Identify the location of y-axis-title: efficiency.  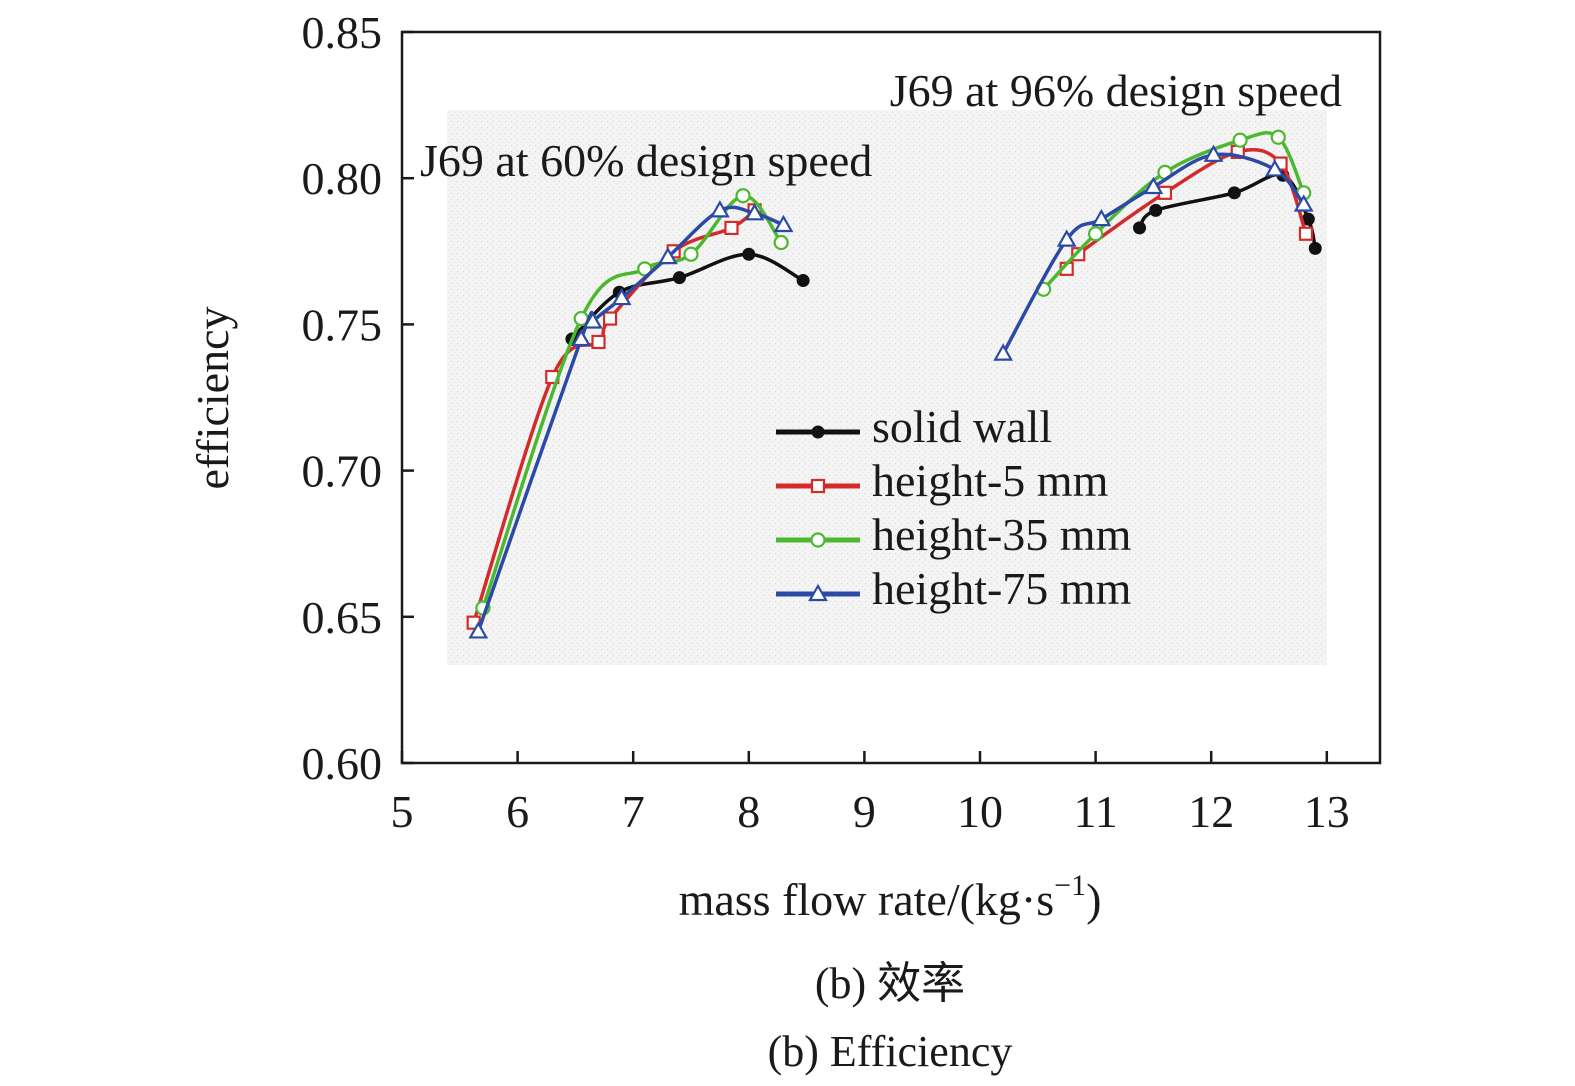
(212, 397).